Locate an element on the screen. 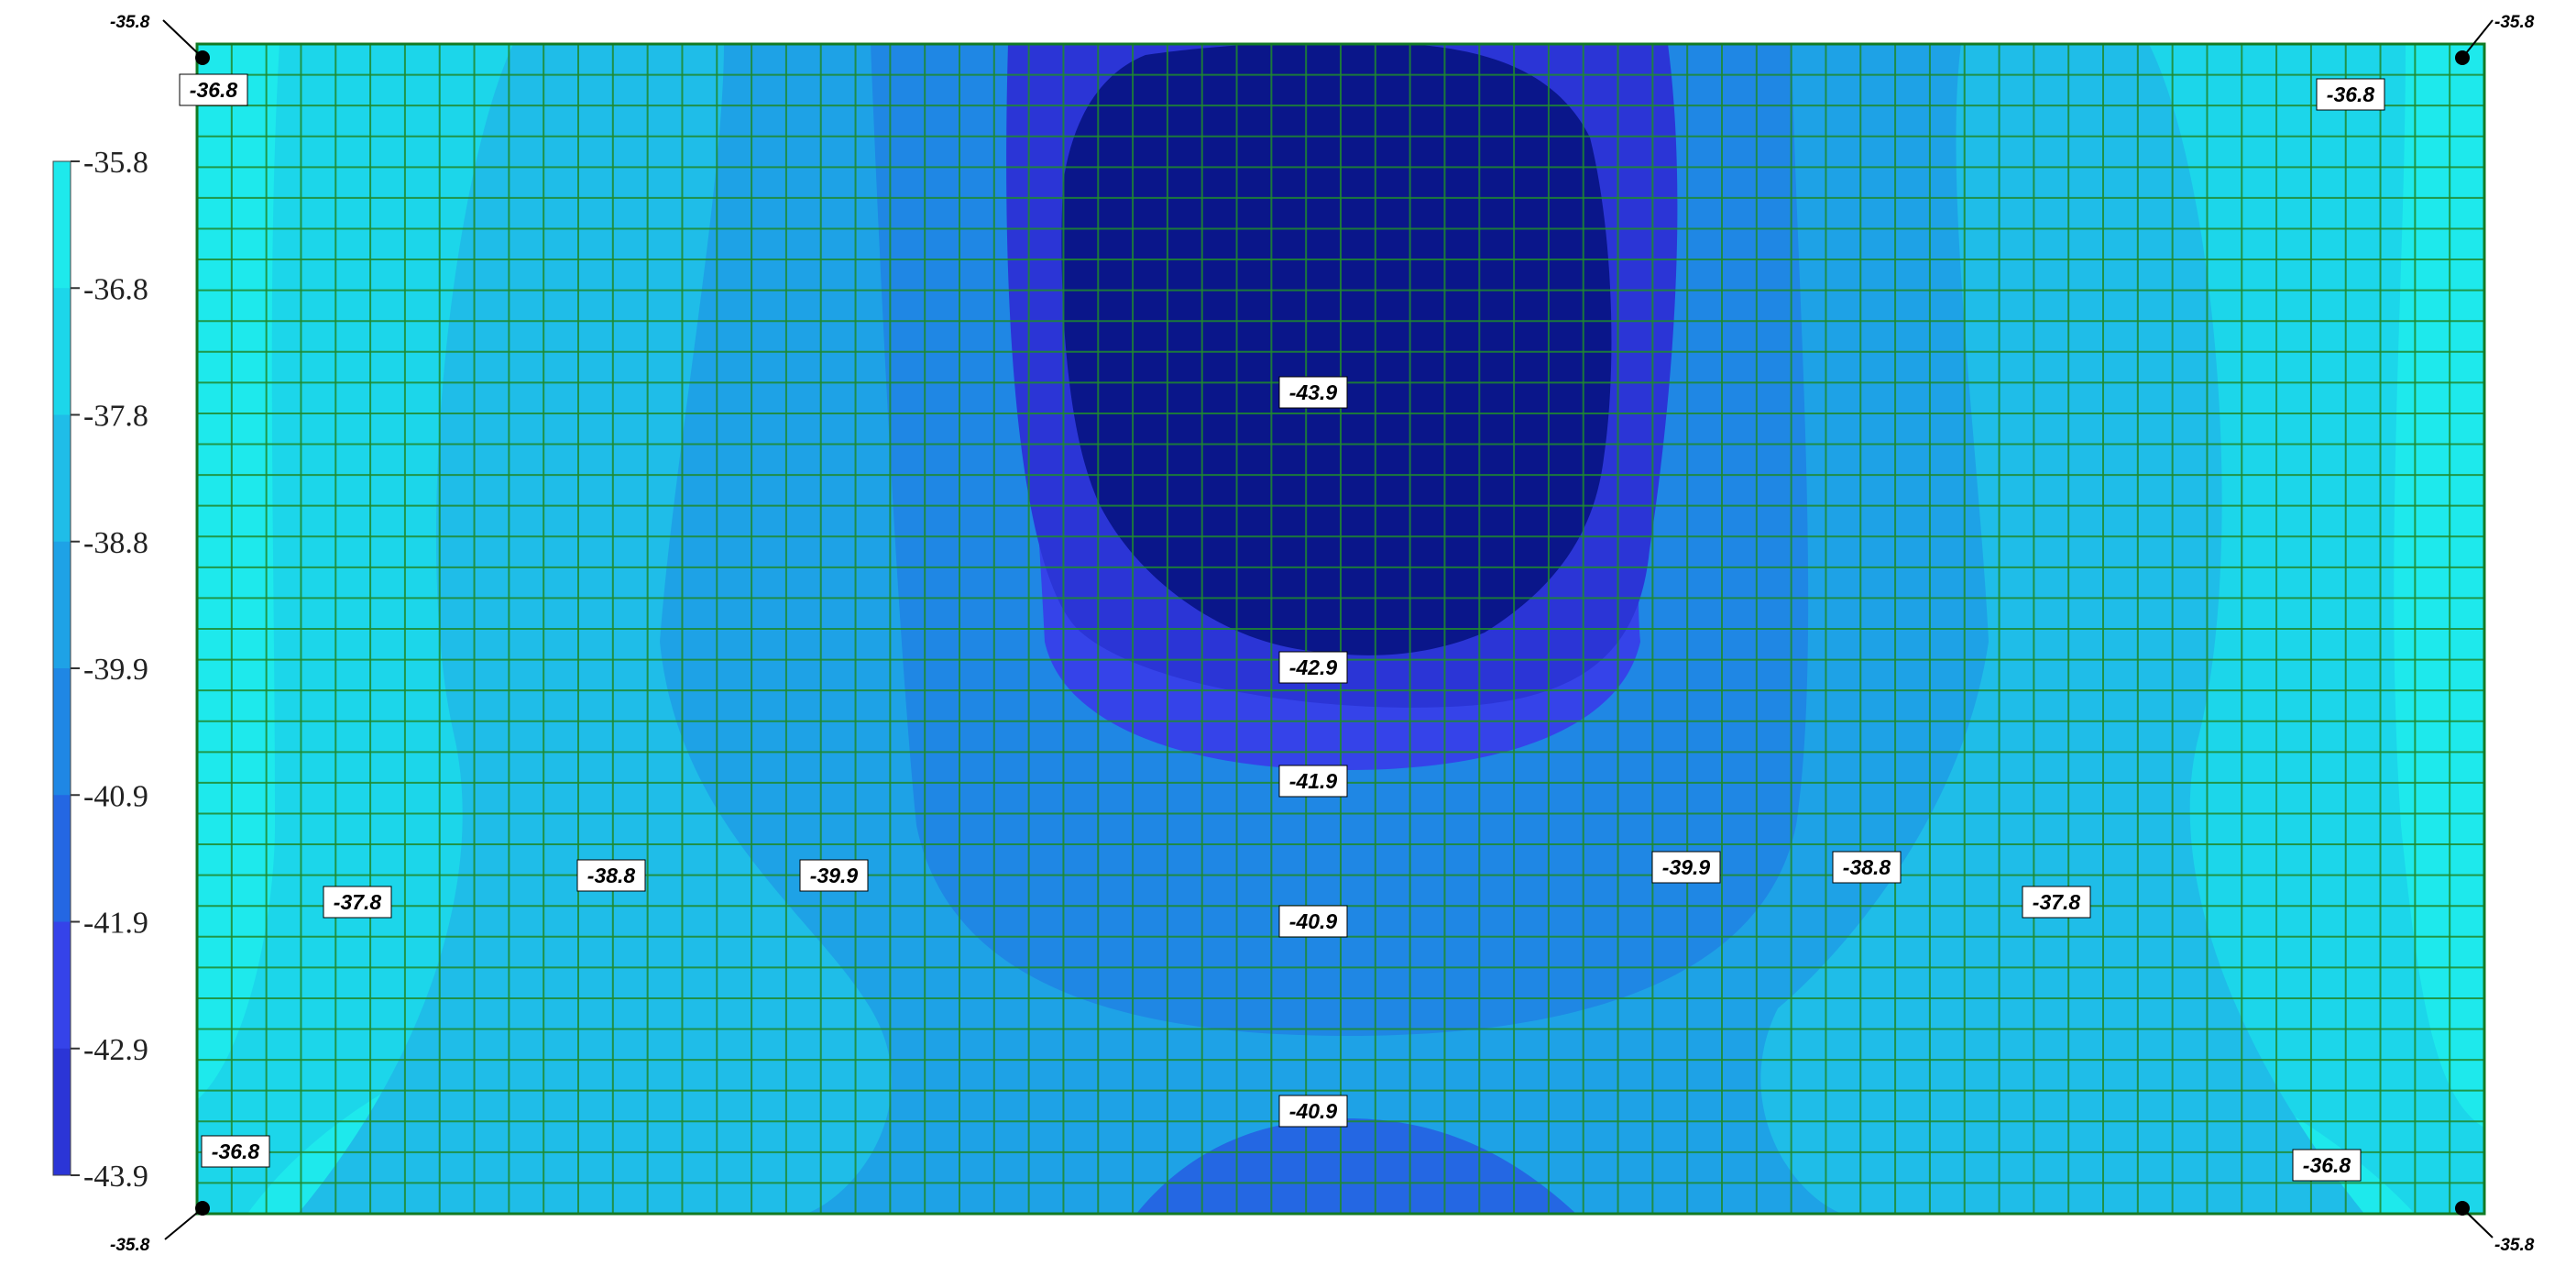 The width and height of the screenshot is (2576, 1277). contour-label: -43.9 is located at coordinates (1313, 392).